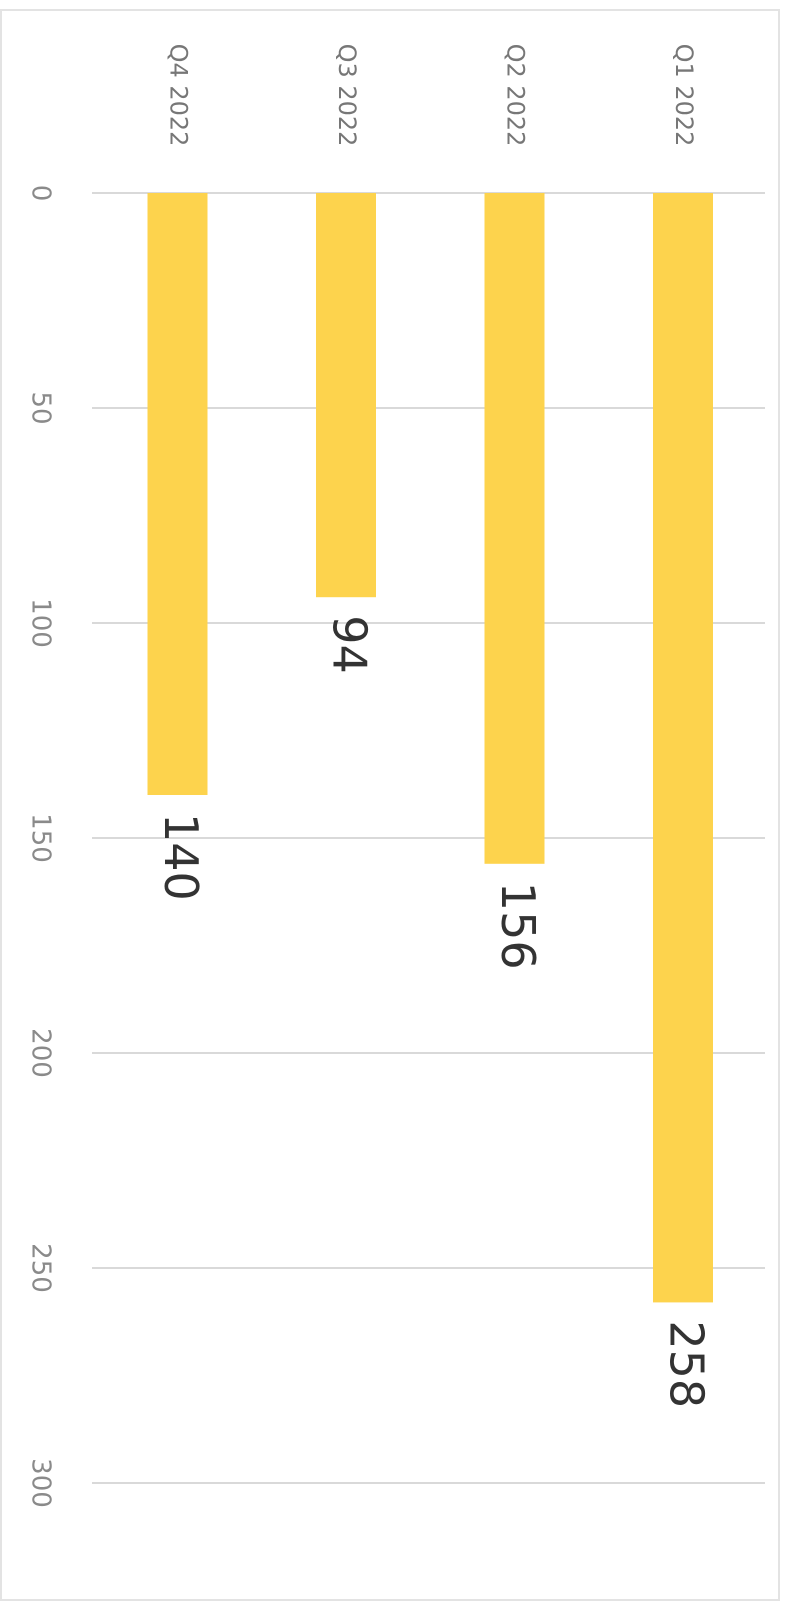 This screenshot has width=798, height=1609. Describe the element at coordinates (41, 623) in the screenshot. I see `y-tick-label: 100` at that location.